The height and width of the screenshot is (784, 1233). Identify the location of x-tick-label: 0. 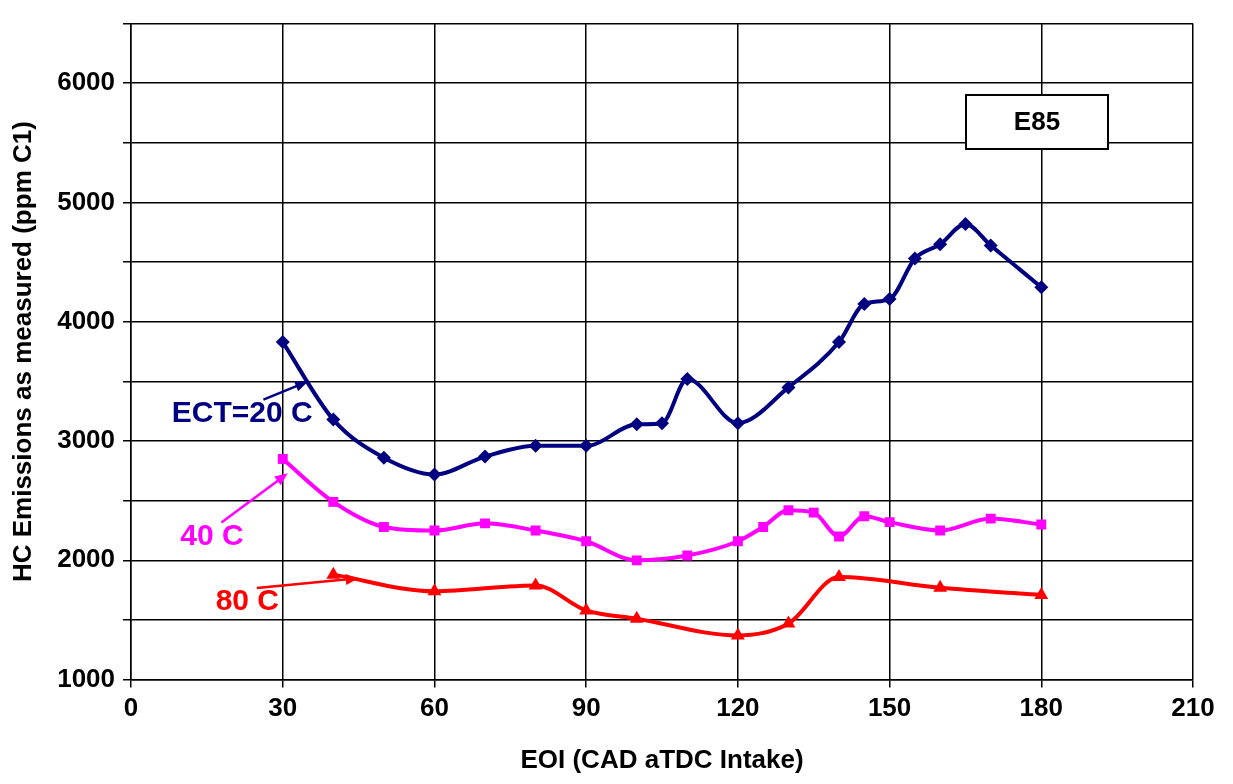
(131, 707).